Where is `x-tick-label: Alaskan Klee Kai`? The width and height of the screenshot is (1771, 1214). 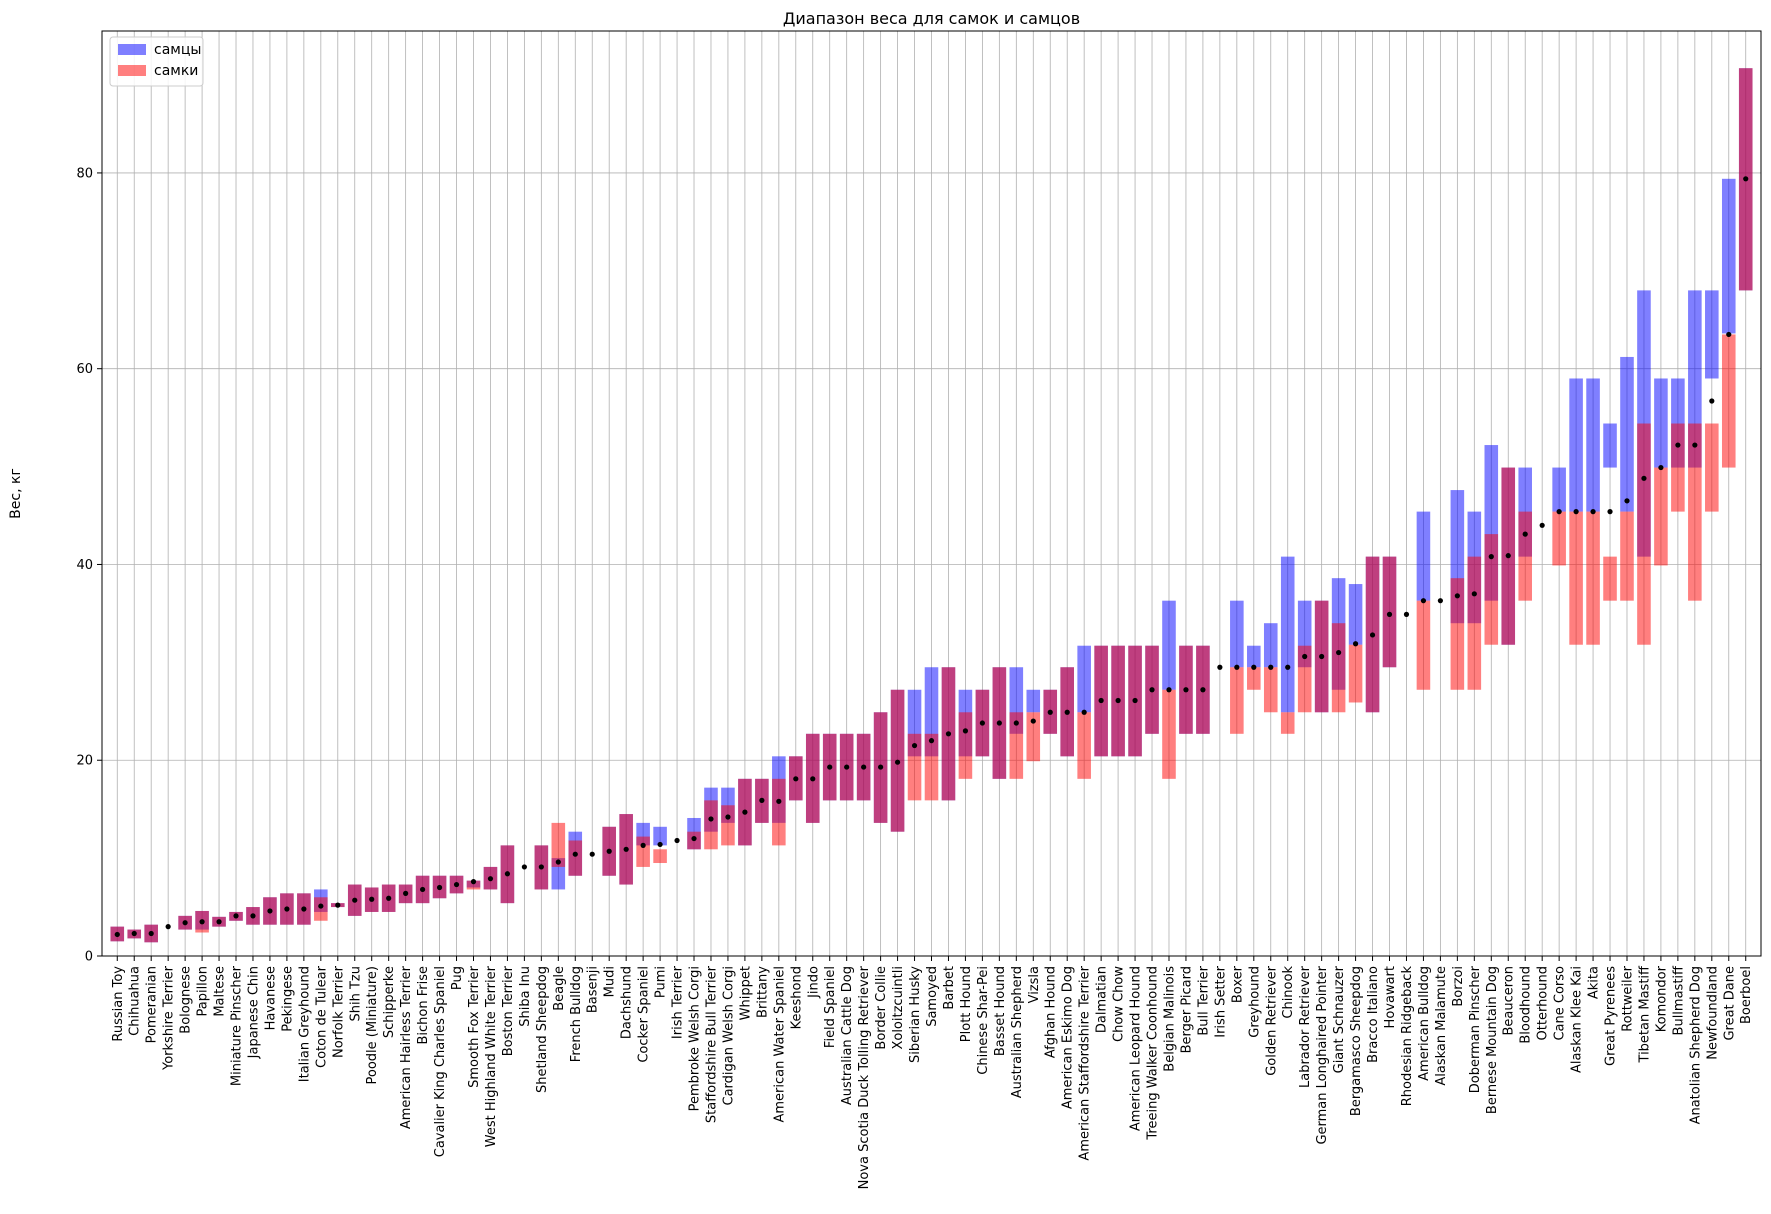 x-tick-label: Alaskan Klee Kai is located at coordinates (1577, 1019).